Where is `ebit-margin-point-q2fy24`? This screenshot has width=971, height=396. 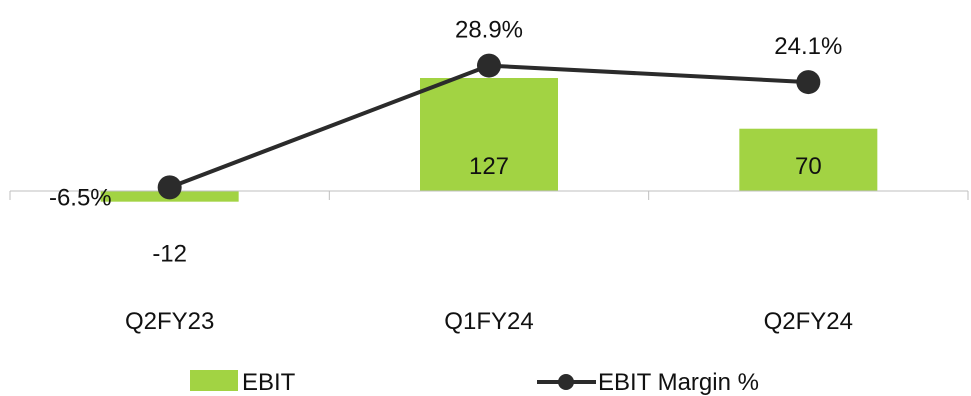 ebit-margin-point-q2fy24 is located at coordinates (808, 82).